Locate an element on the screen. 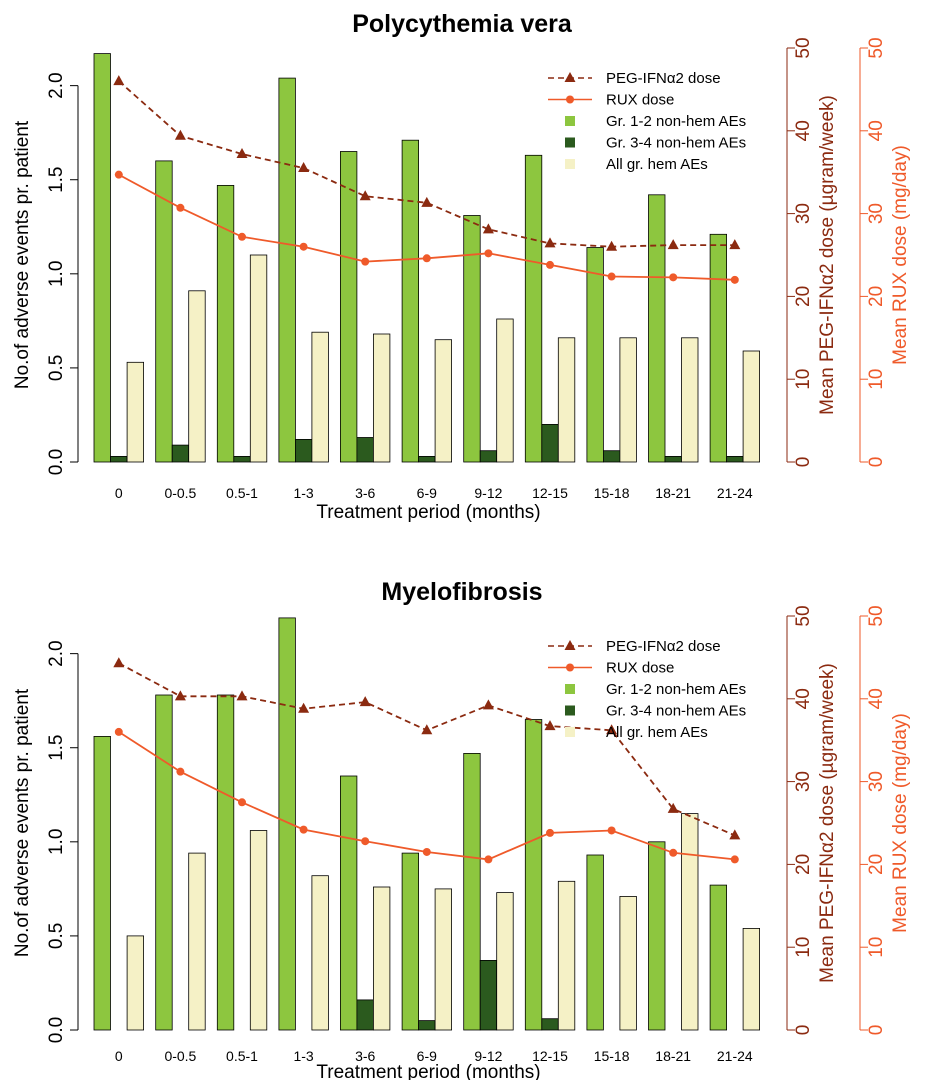  y-tick-label-left: 1.0 is located at coordinates (56, 274).